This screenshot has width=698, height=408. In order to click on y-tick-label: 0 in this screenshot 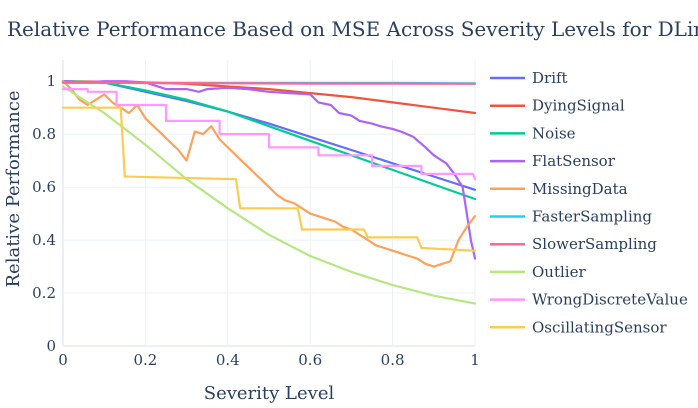, I will do `click(51, 346)`.